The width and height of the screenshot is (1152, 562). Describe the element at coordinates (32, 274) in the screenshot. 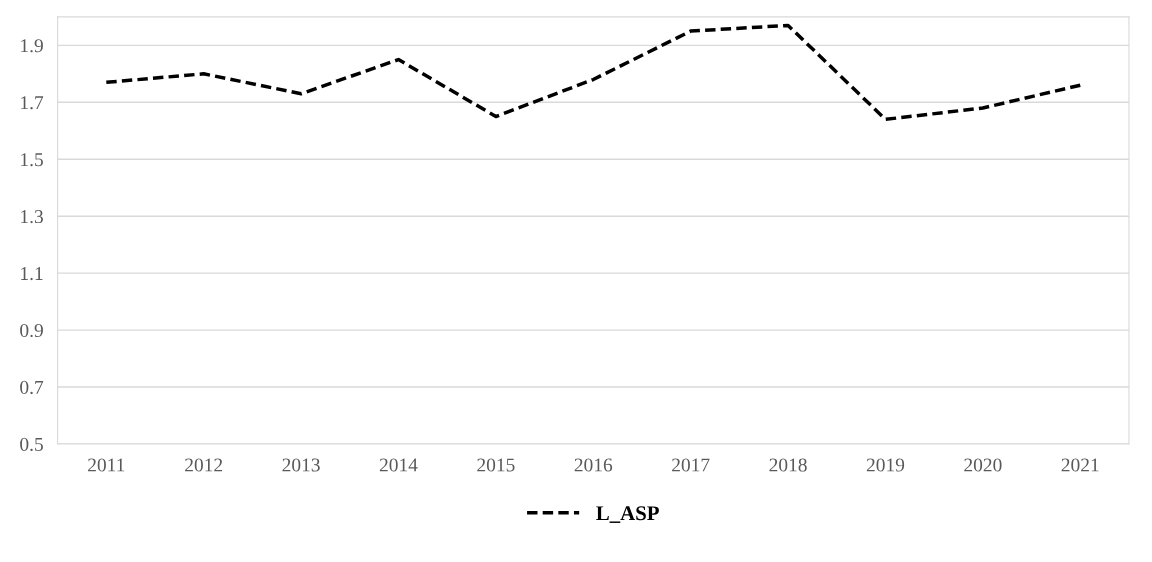

I see `y-tick-label: 1.1` at that location.